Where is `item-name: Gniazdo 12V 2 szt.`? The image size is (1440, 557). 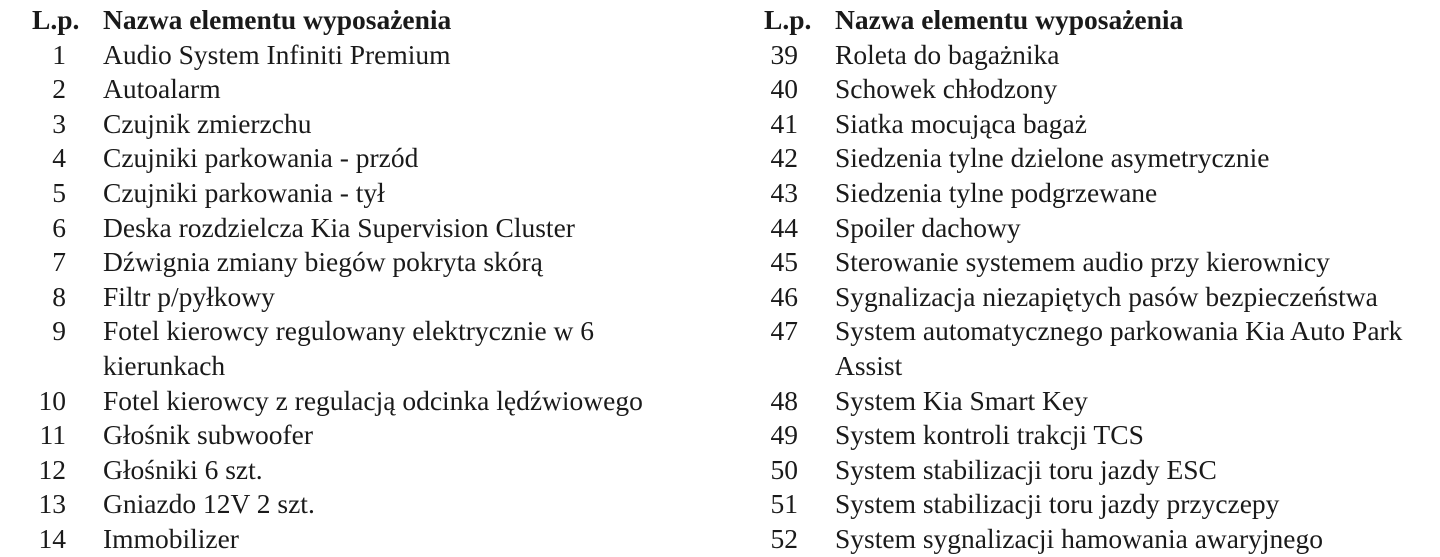 item-name: Gniazdo 12V 2 szt. is located at coordinates (209, 504).